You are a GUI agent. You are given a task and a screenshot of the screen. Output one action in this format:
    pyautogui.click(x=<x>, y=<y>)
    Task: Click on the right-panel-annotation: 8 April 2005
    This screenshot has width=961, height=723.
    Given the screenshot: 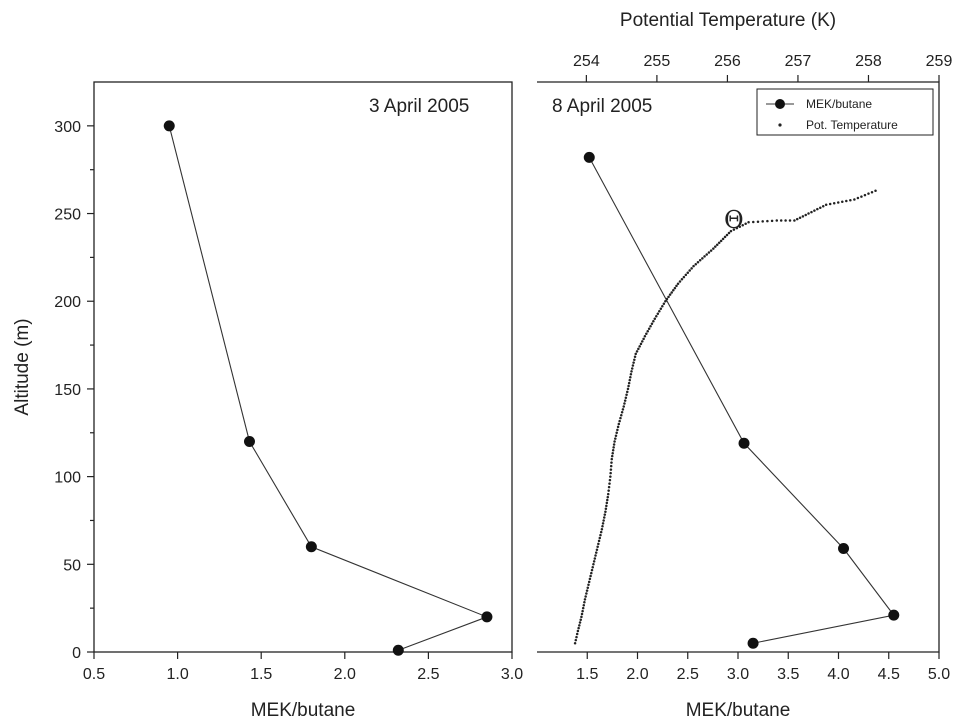 What is the action you would take?
    pyautogui.click(x=602, y=106)
    